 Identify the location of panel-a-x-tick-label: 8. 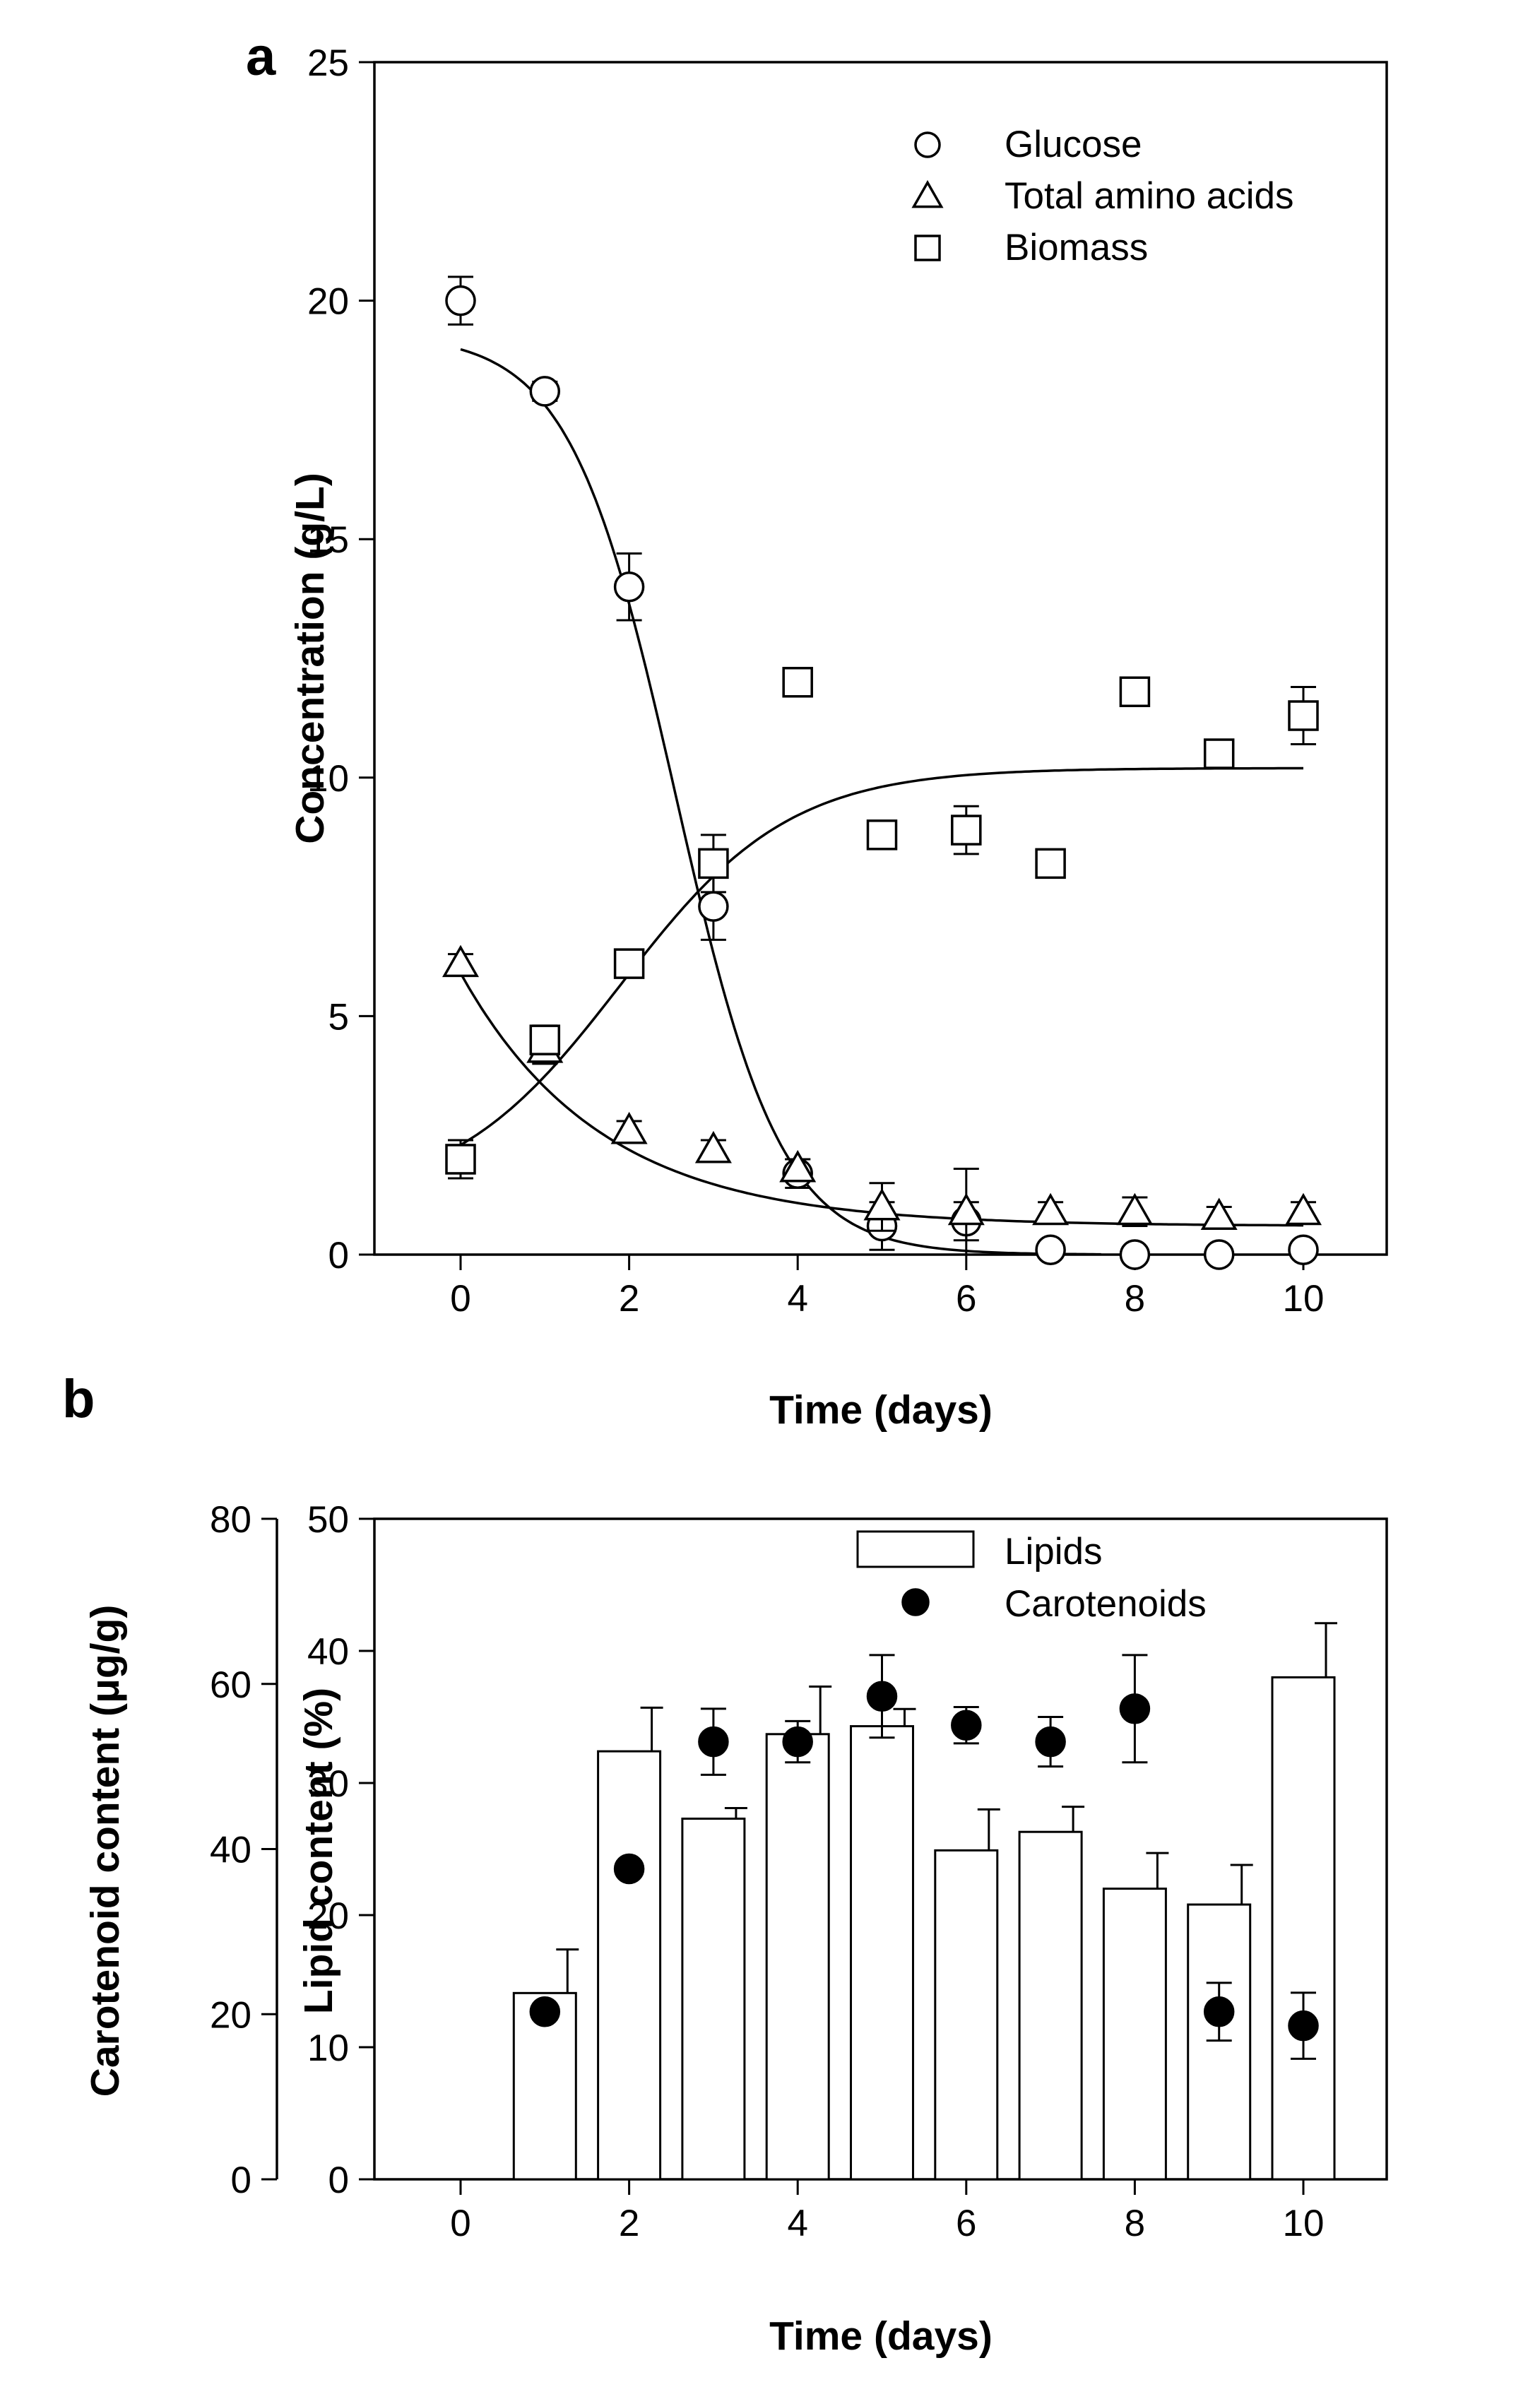
(1135, 1299).